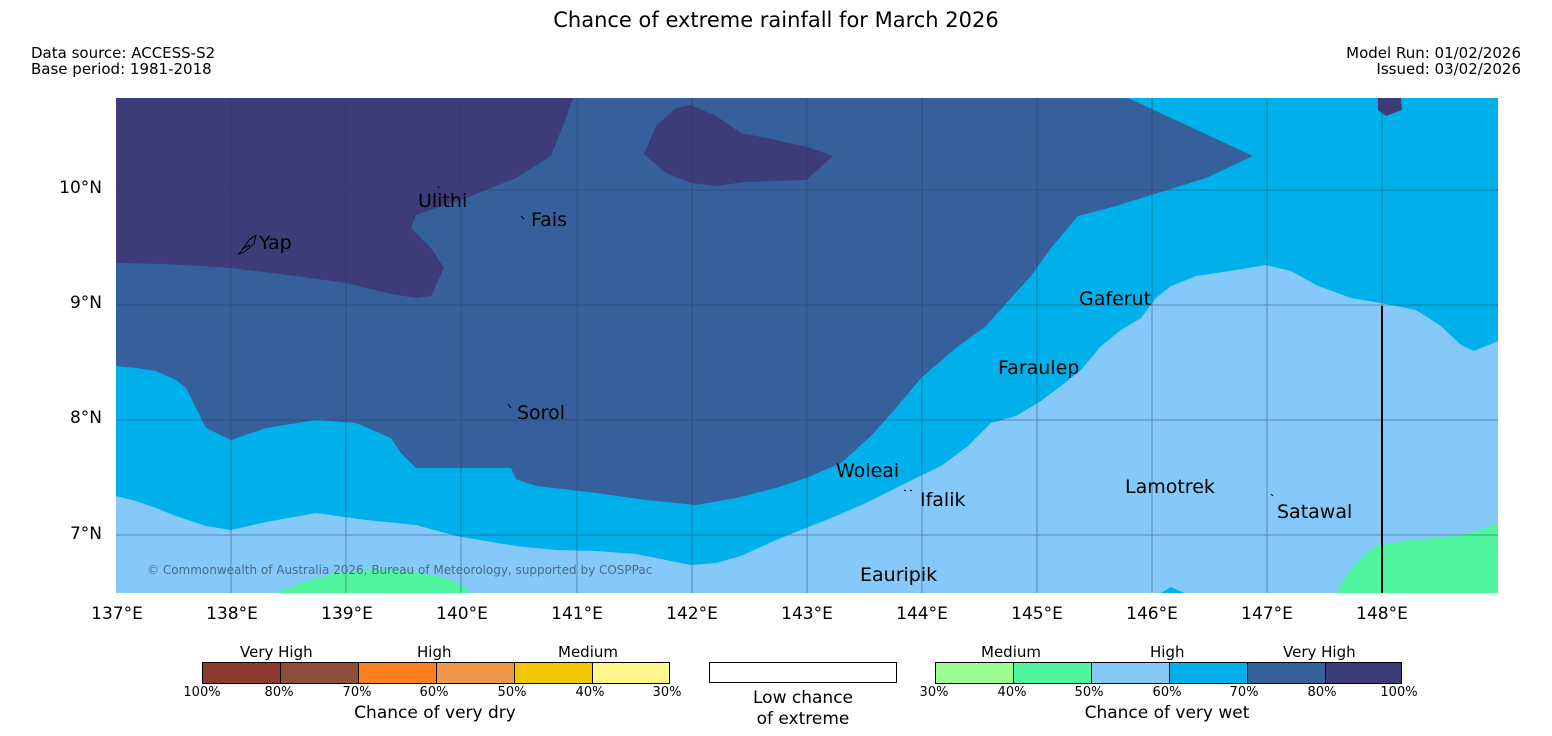 The height and width of the screenshot is (736, 1552). I want to click on place-label-gaferut: Gaferut, so click(1115, 299).